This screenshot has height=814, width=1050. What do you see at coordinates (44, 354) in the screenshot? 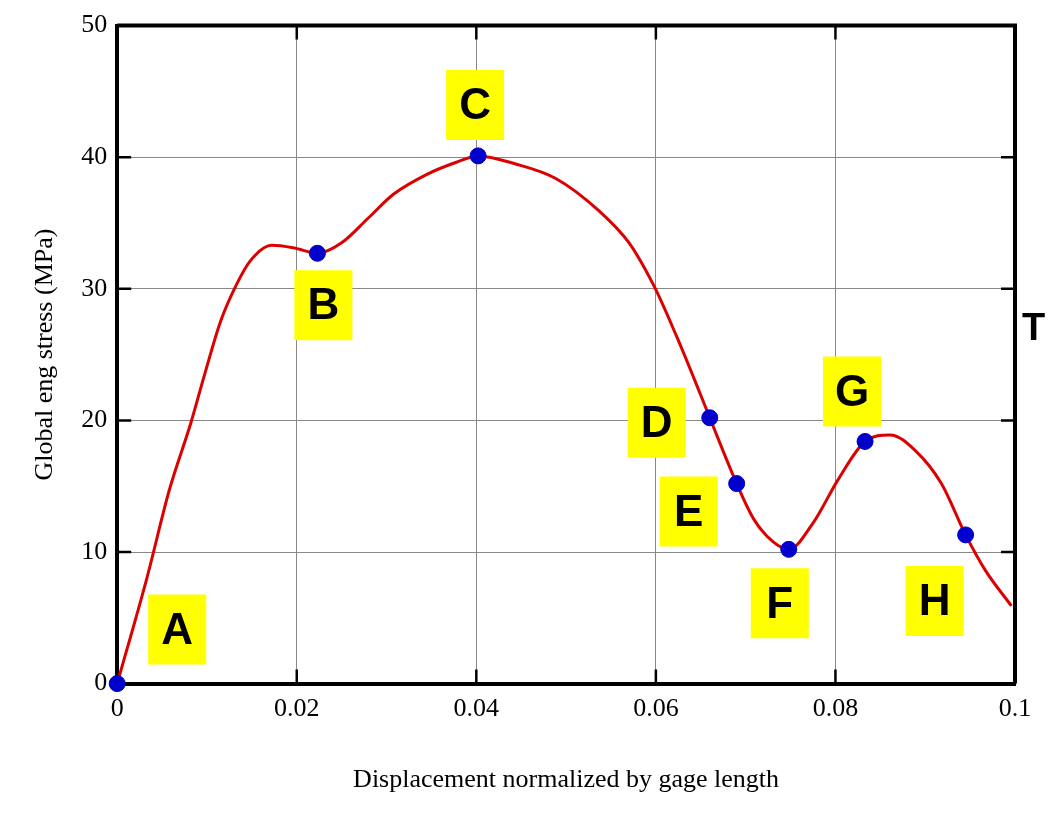
I see `y-axis-title: Global eng stress (MPa)` at bounding box center [44, 354].